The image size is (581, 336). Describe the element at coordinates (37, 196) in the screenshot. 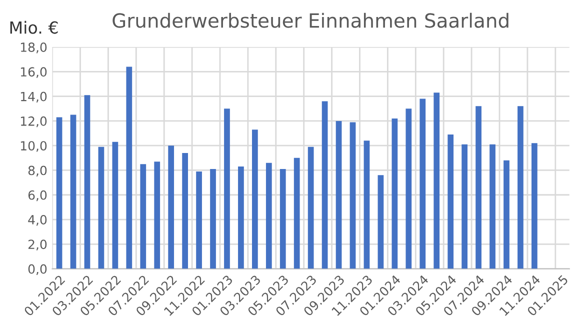

I see `y-tick-label: 6,0` at that location.